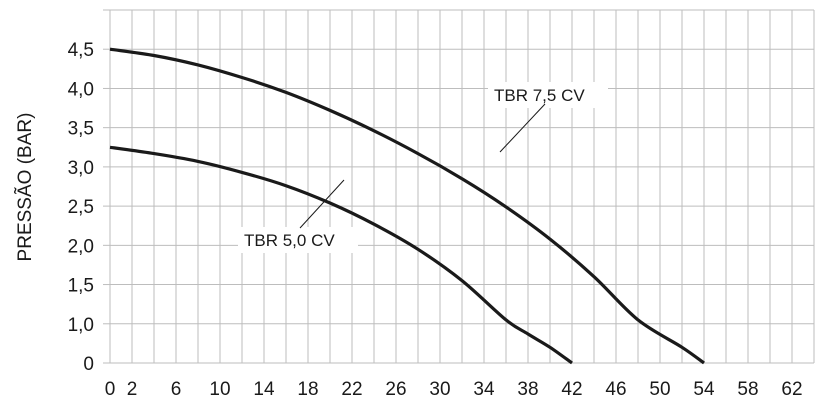 The height and width of the screenshot is (404, 832). What do you see at coordinates (484, 389) in the screenshot?
I see `x-tick-label: 34` at bounding box center [484, 389].